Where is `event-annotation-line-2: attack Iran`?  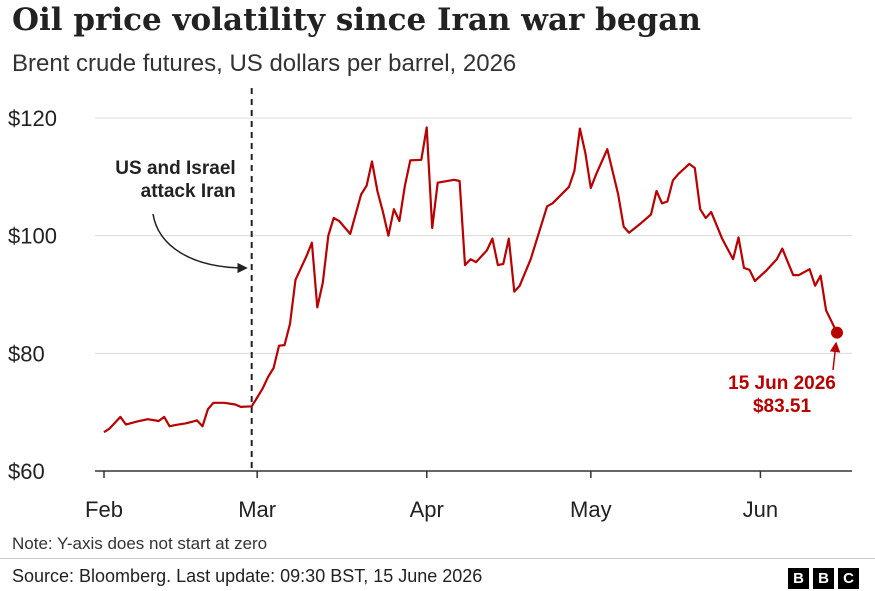
event-annotation-line-2: attack Iran is located at coordinates (188, 191).